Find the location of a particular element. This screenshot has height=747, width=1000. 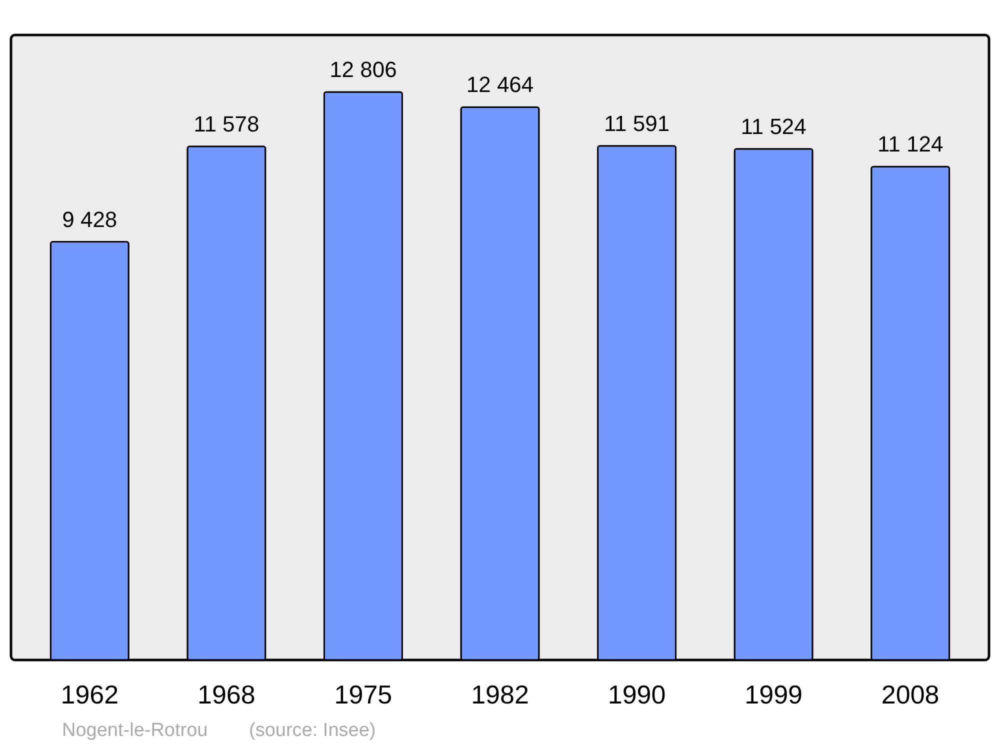

data-label: 9 428 is located at coordinates (90, 219).